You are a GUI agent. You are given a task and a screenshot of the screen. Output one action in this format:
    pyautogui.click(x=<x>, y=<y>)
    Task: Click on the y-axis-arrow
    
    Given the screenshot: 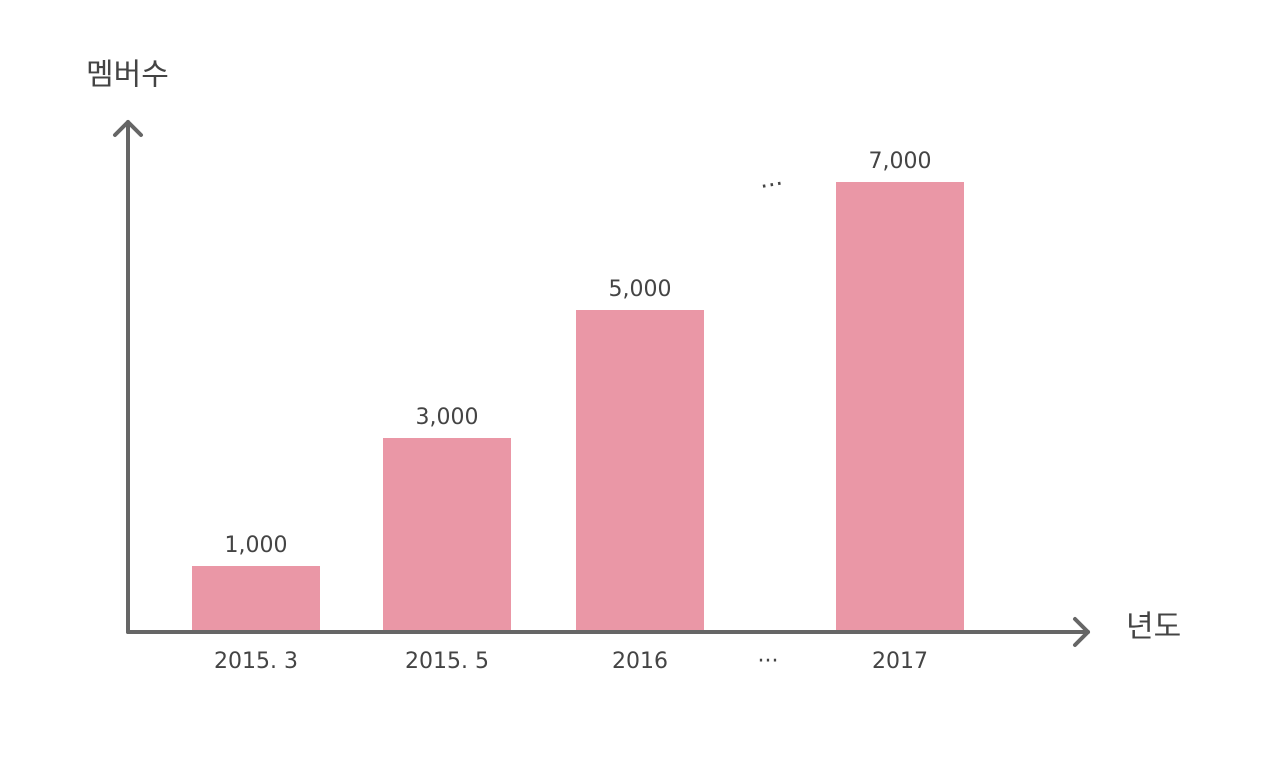 What is the action you would take?
    pyautogui.click(x=128, y=128)
    